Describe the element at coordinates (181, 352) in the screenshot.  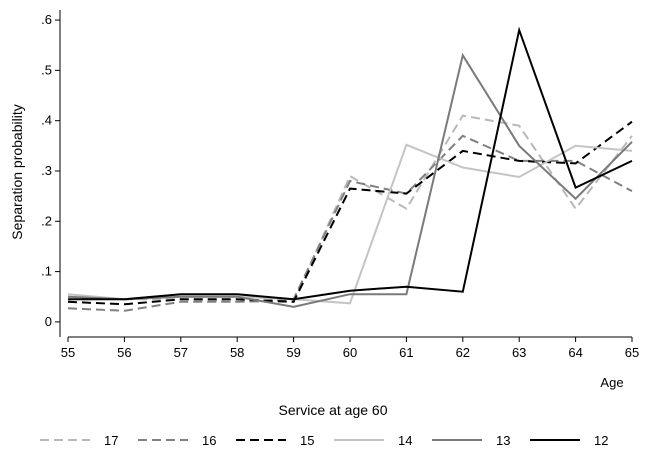
I see `x-tick-label: 57` at that location.